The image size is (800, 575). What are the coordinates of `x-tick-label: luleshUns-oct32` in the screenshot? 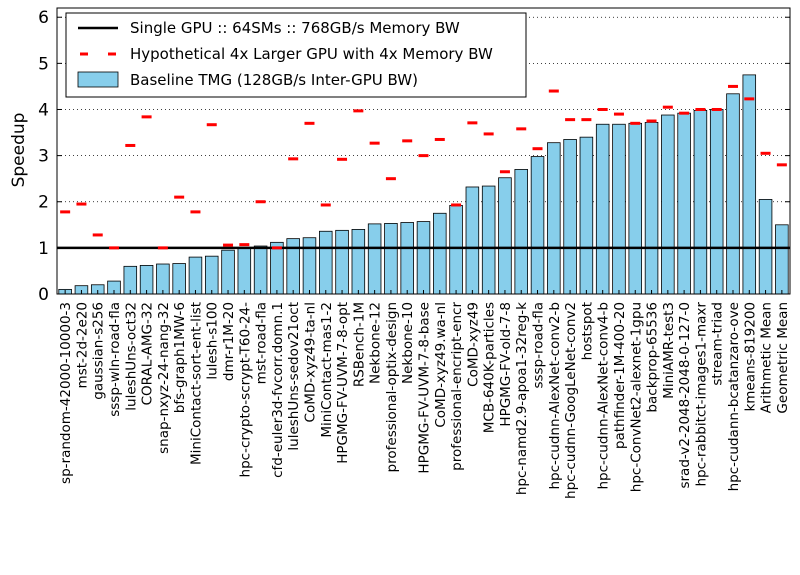 It's located at (131, 356).